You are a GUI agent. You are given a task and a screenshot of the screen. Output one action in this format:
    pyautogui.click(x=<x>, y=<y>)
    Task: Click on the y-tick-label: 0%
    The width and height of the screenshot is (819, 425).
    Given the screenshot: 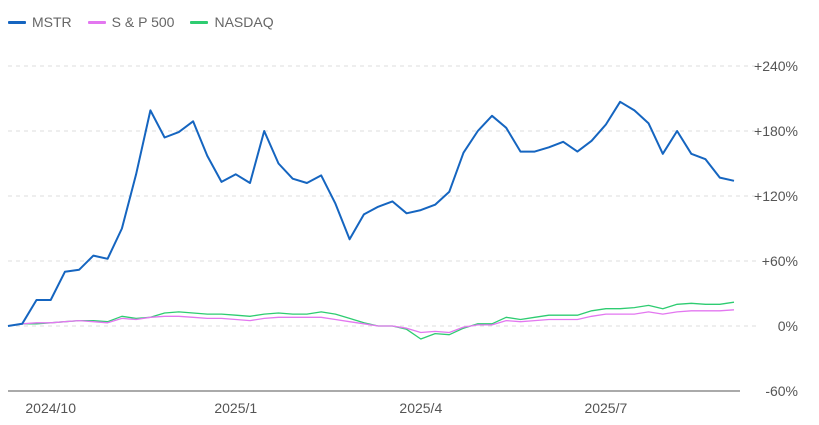 What is the action you would take?
    pyautogui.click(x=788, y=326)
    